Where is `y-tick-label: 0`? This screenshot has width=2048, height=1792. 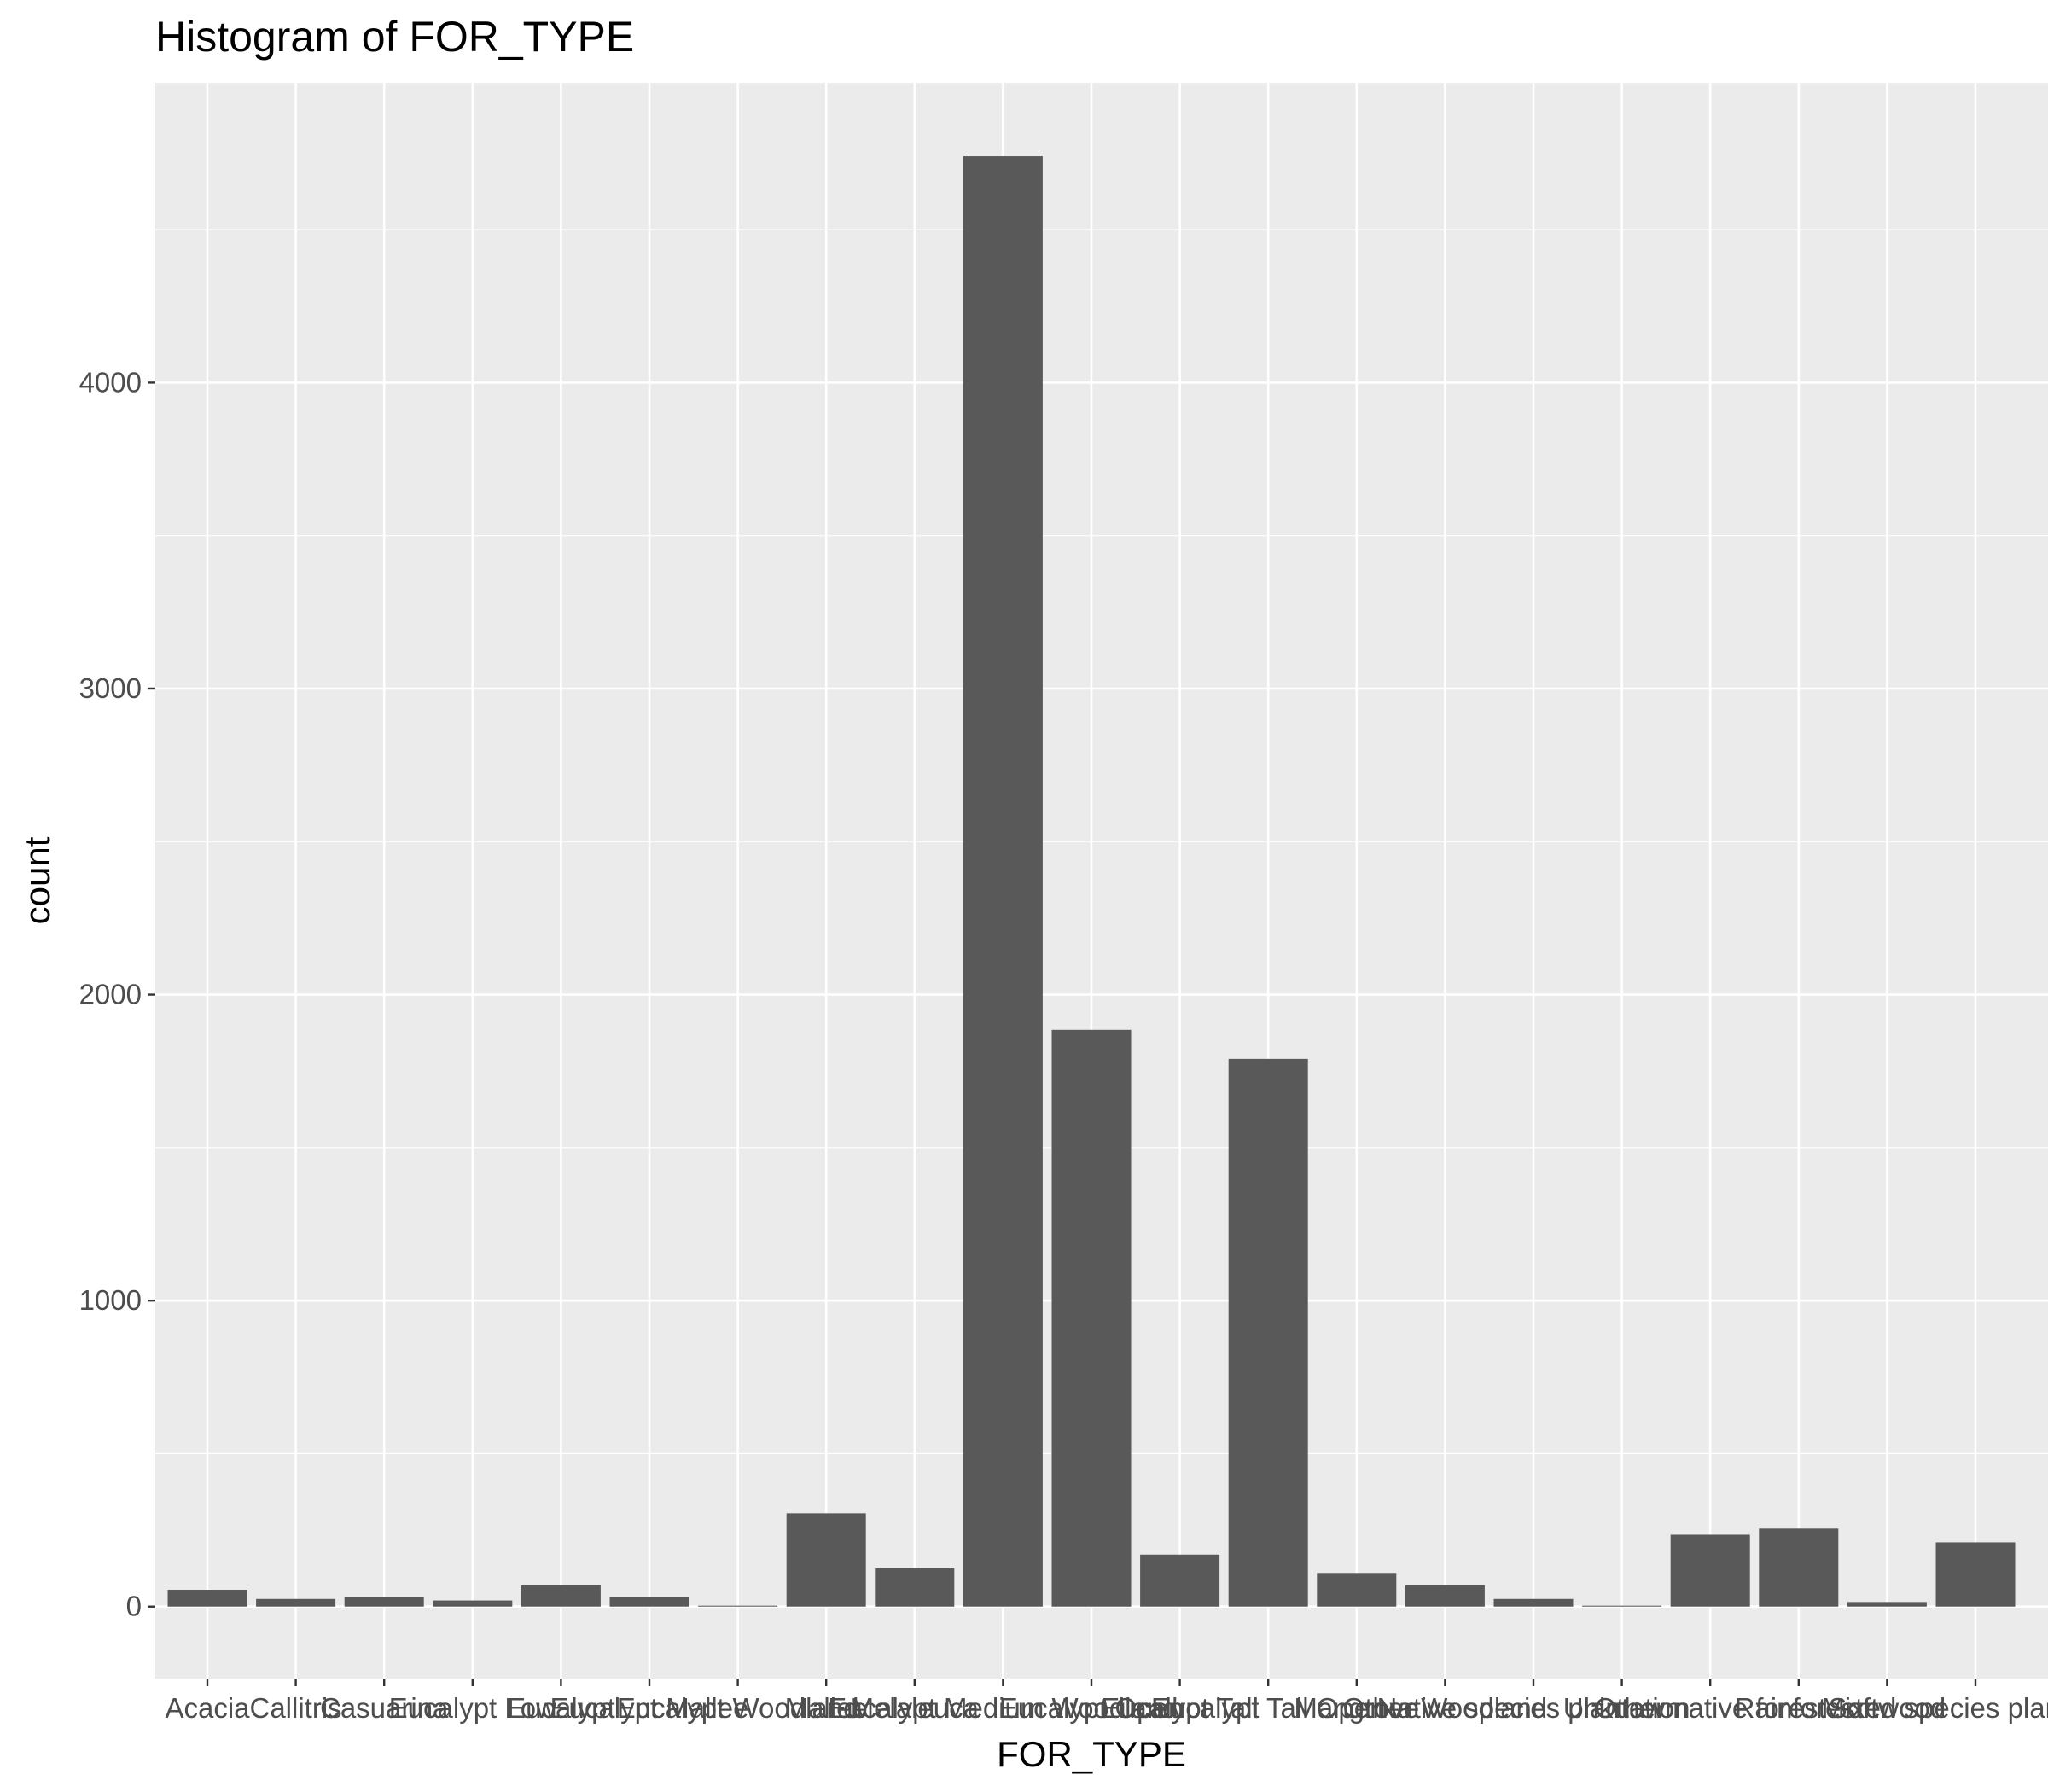 y-tick-label: 0 is located at coordinates (134, 1606).